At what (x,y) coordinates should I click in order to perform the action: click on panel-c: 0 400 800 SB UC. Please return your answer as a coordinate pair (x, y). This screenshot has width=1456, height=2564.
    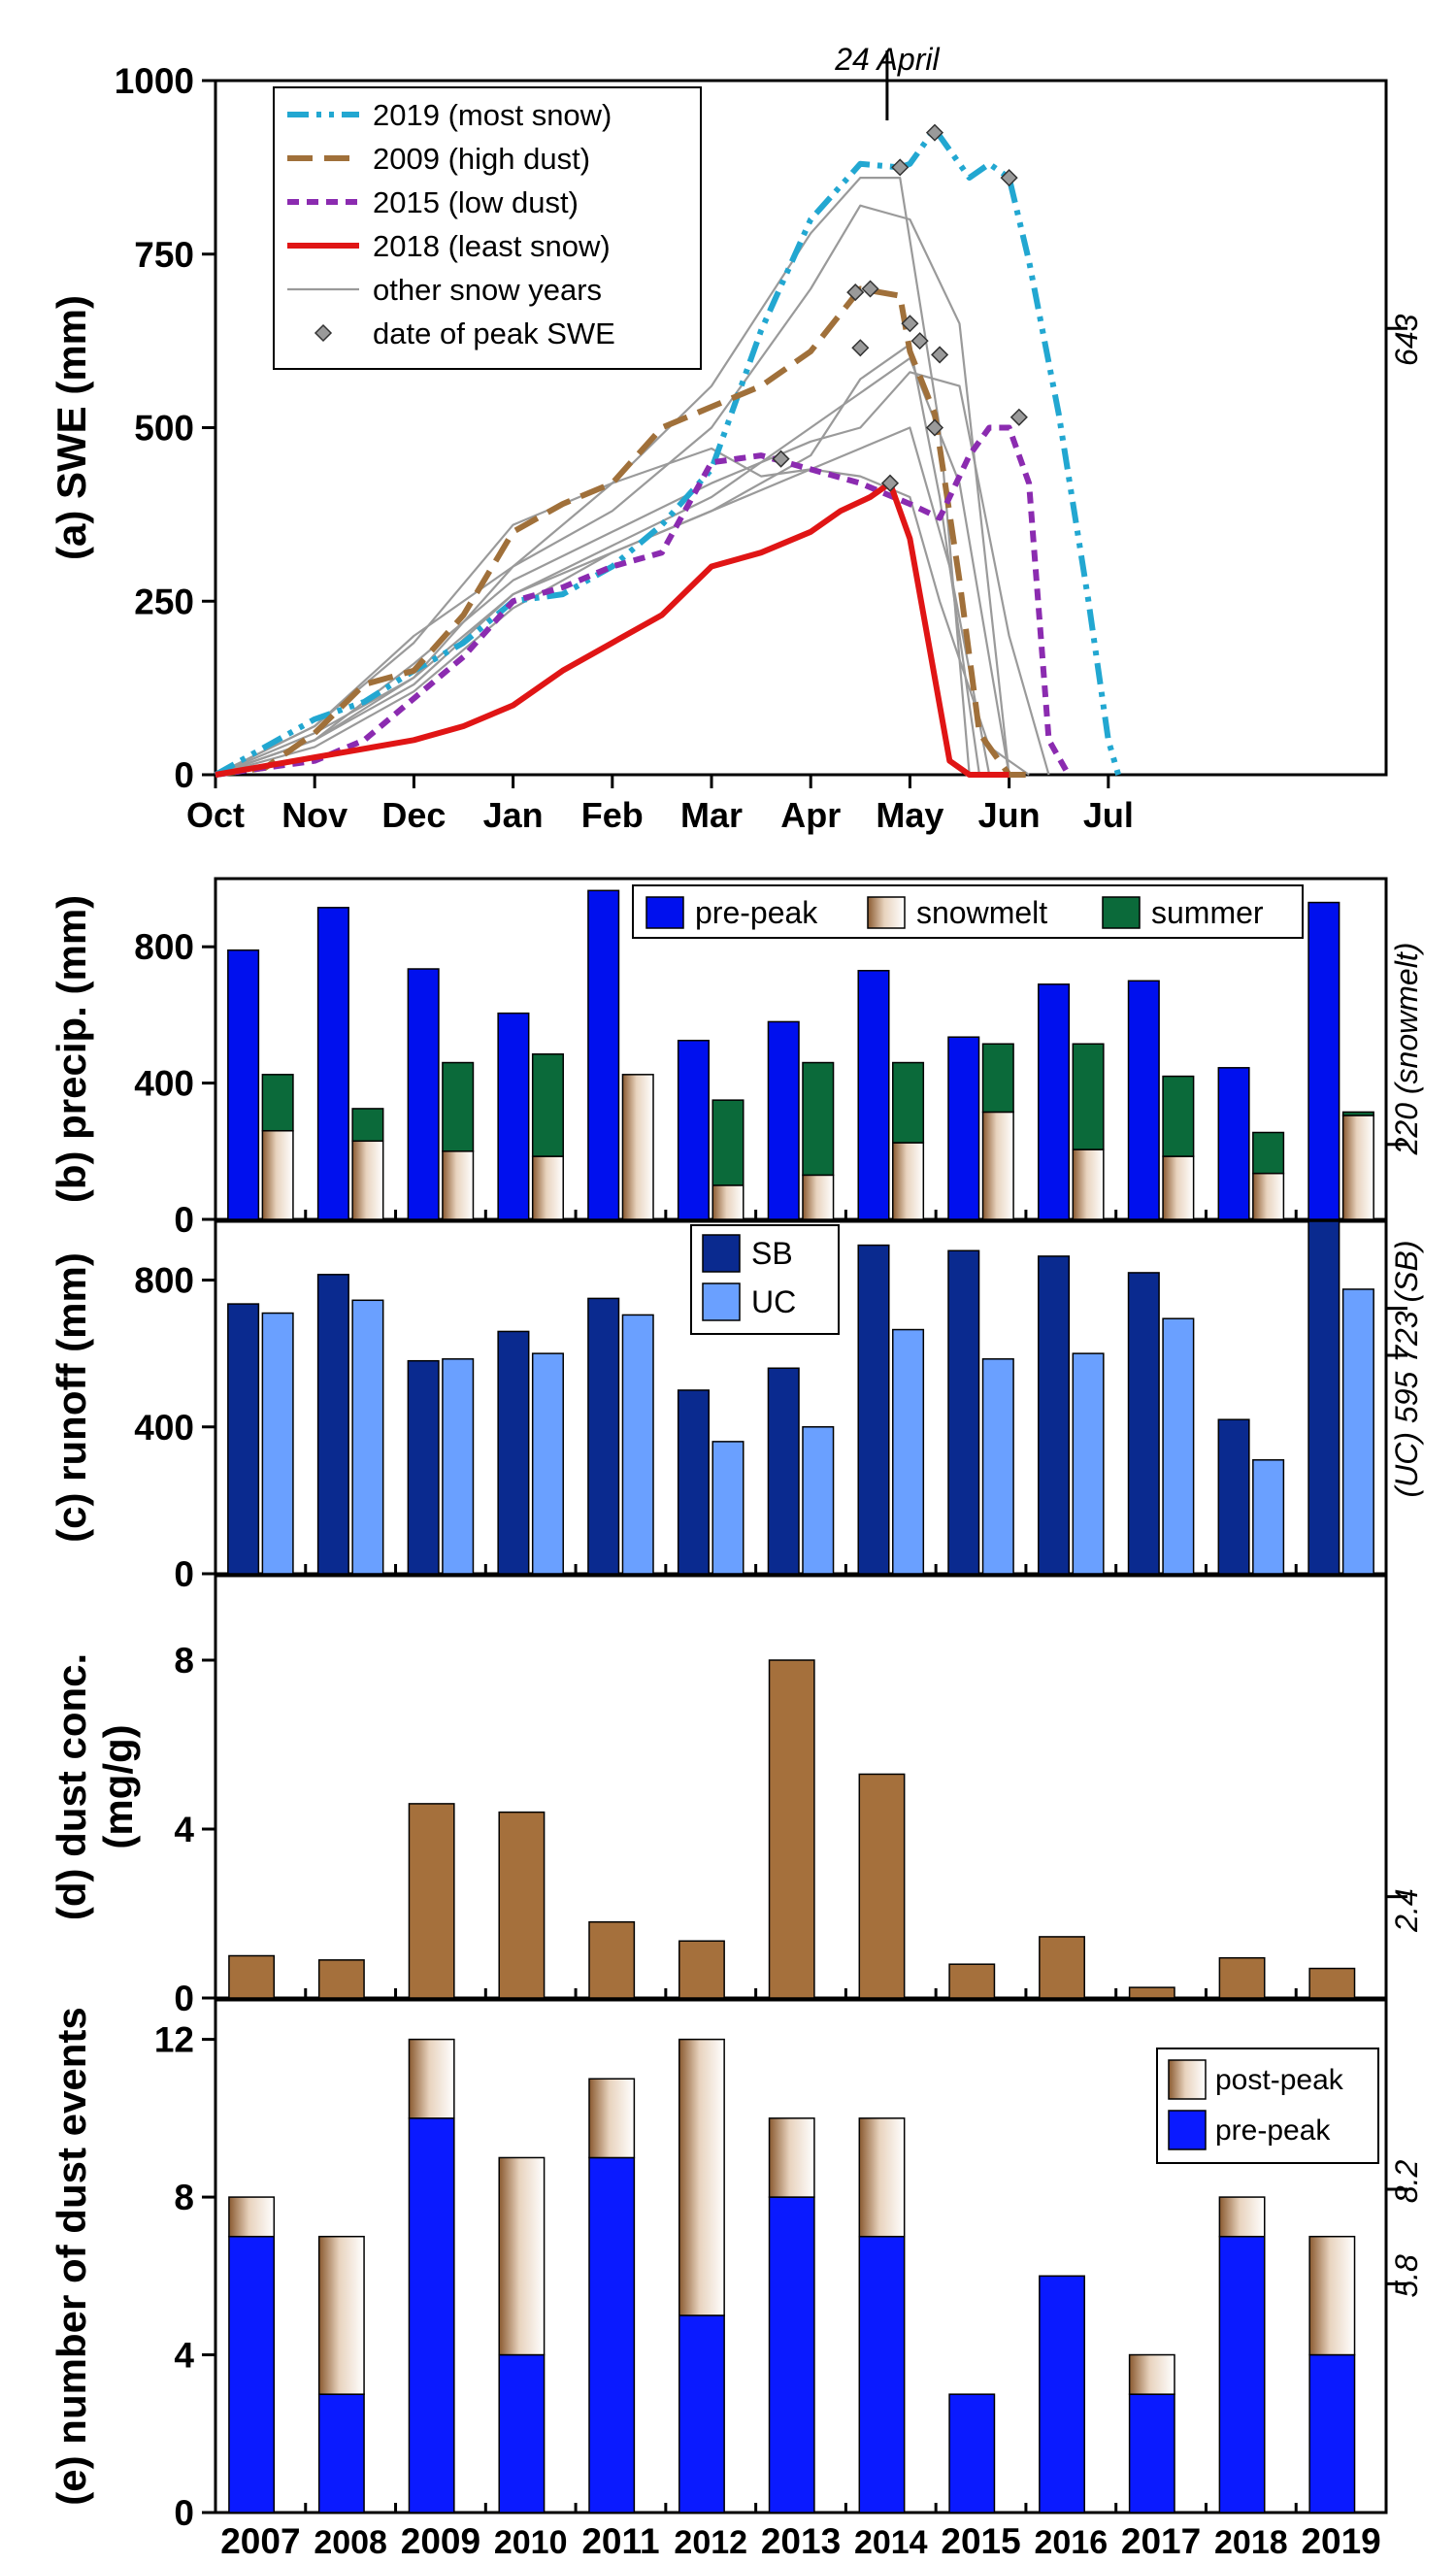
    Looking at the image, I should click on (770, 1406).